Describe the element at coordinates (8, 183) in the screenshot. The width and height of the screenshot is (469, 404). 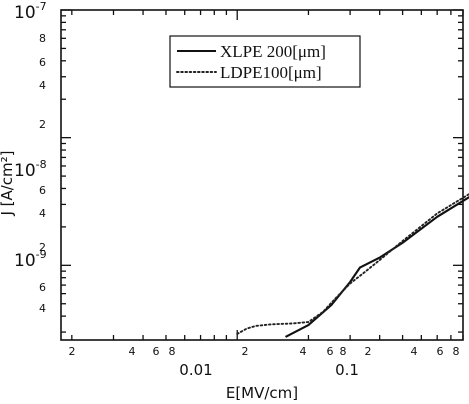
I see `y-axis-title: J [A/cm²]` at that location.